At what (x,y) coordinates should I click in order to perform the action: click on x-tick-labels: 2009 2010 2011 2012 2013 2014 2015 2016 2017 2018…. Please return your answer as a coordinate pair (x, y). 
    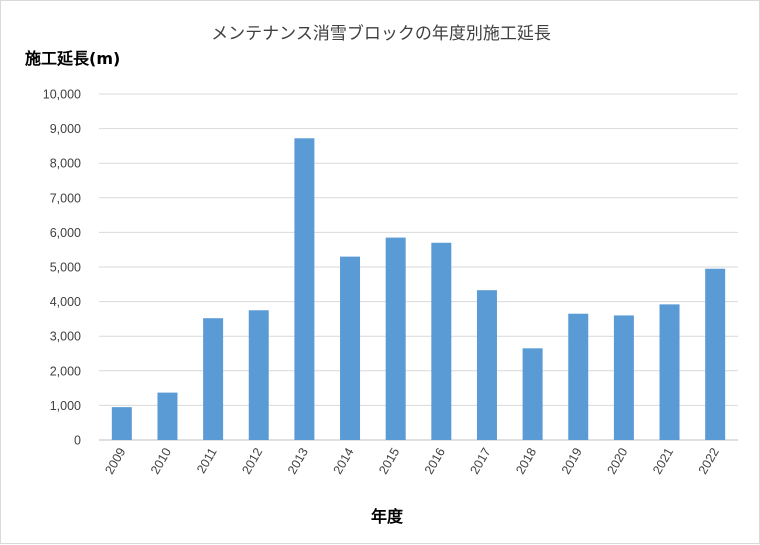
    Looking at the image, I should click on (411, 460).